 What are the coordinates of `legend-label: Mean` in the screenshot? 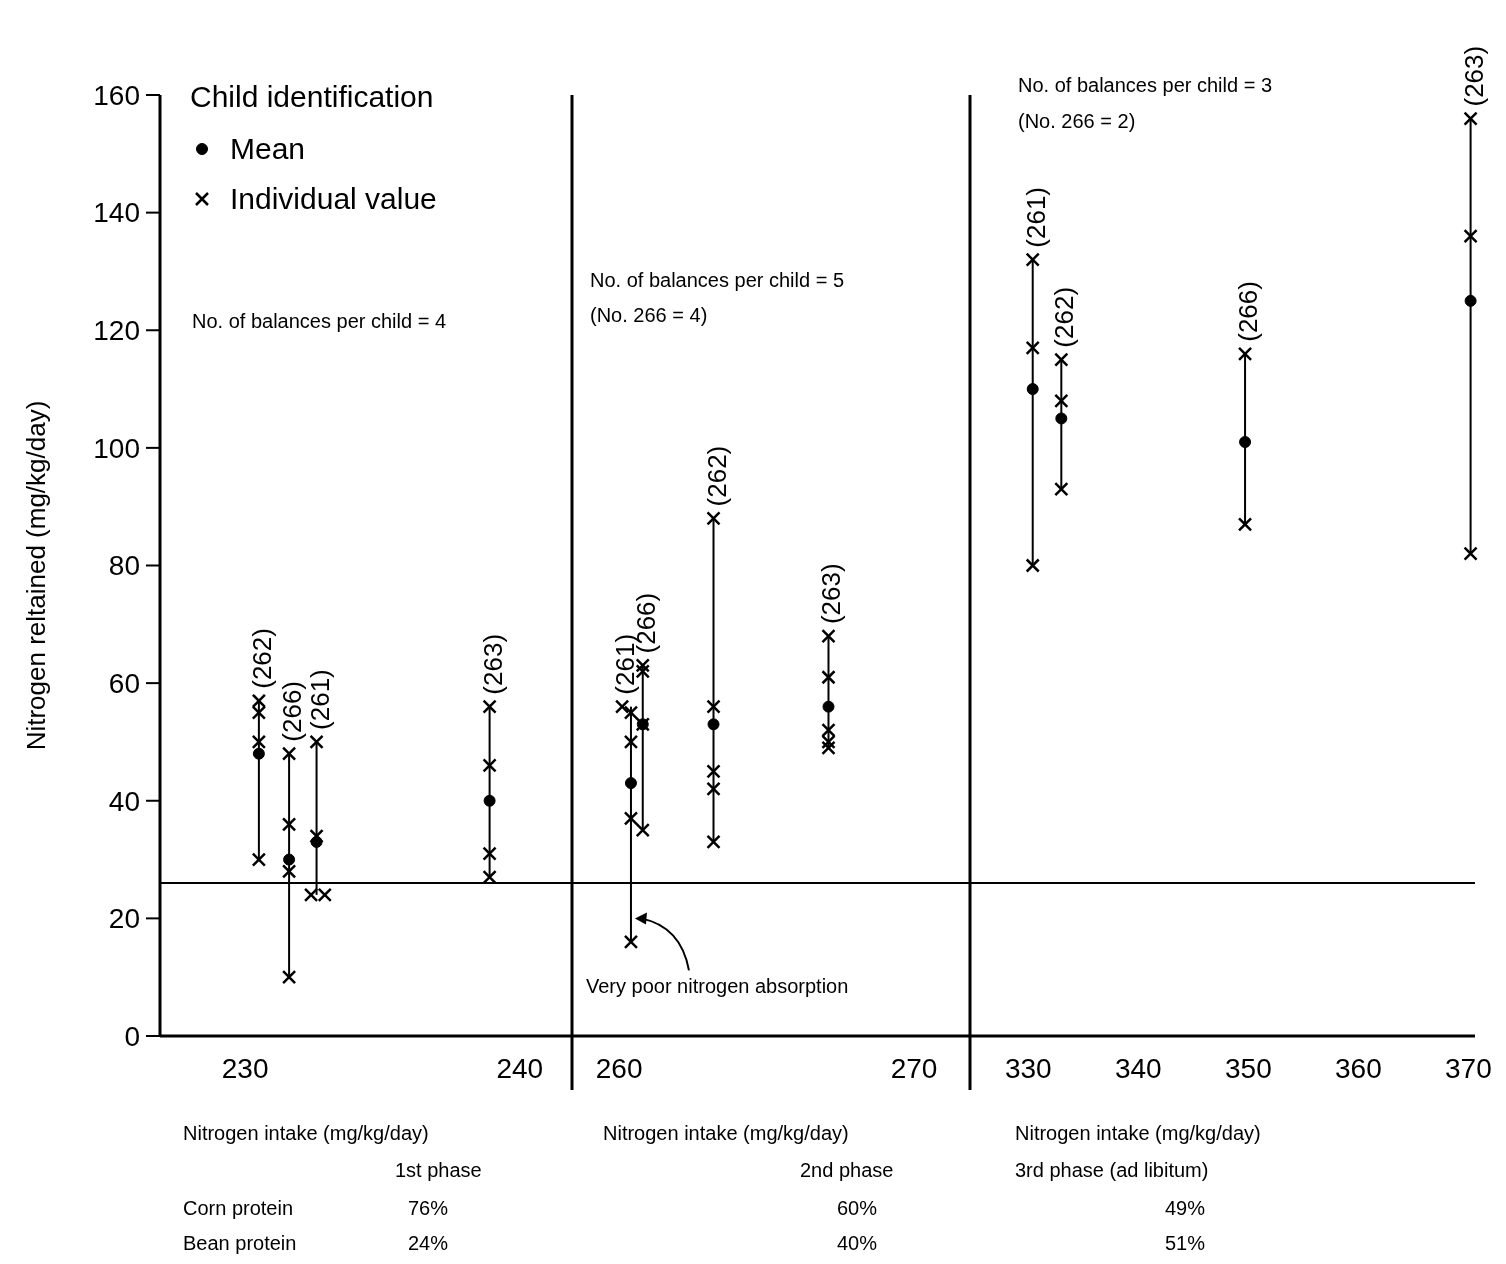 It's located at (268, 148).